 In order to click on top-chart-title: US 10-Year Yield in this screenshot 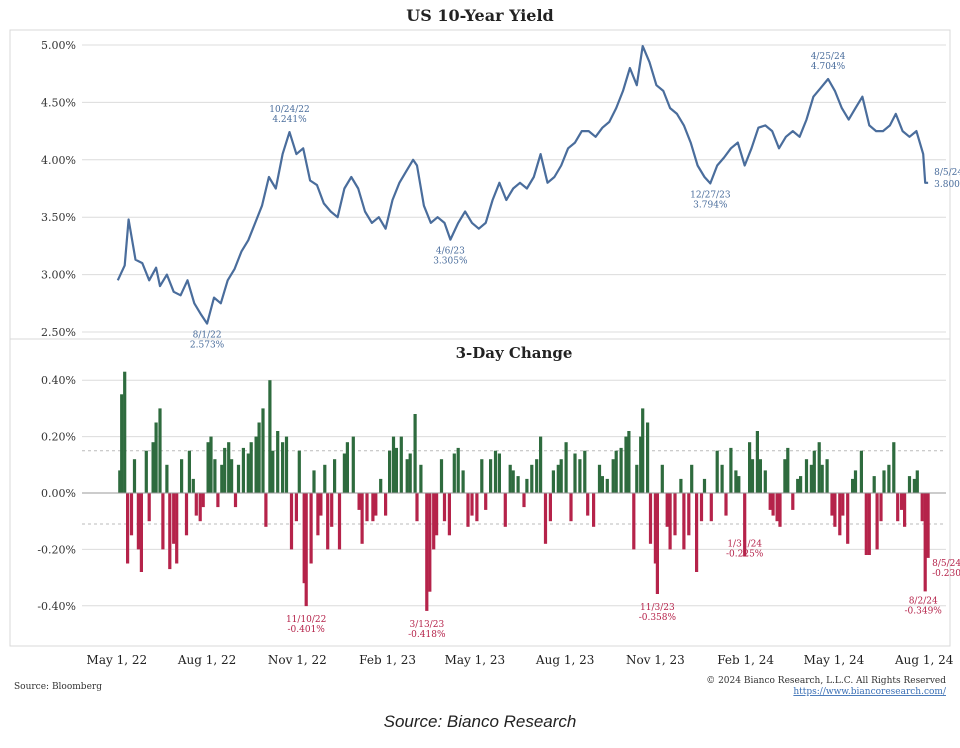, I will do `click(479, 15)`.